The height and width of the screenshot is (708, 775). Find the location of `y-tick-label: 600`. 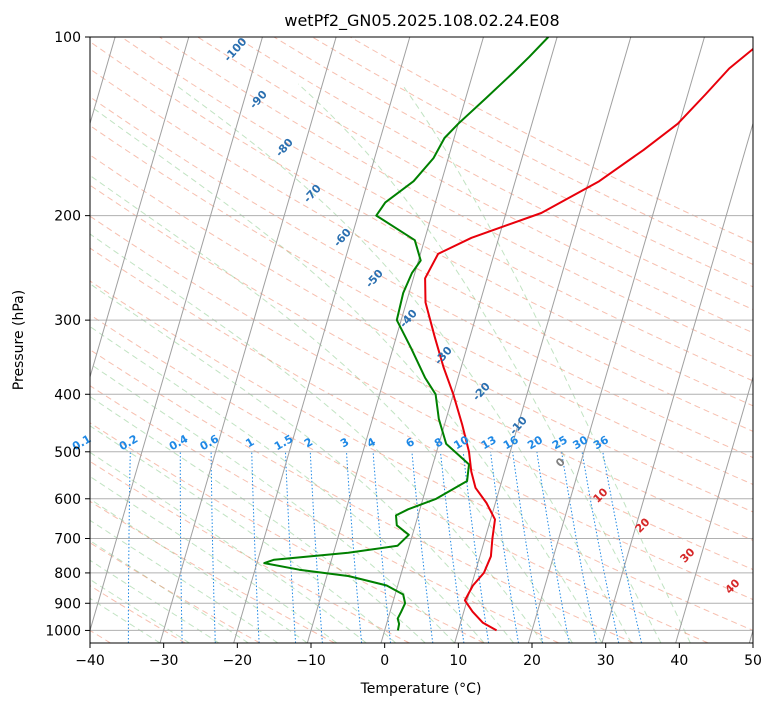

y-tick-label: 600 is located at coordinates (67, 500).